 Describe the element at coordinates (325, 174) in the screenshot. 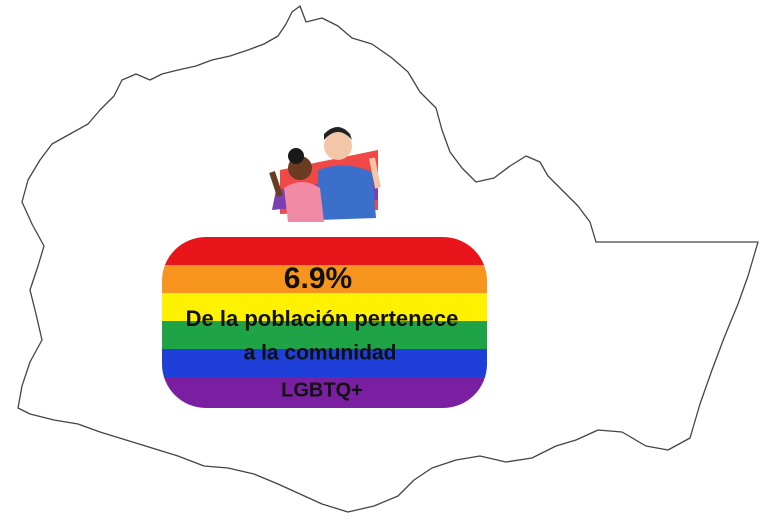

I see `people-illustration` at that location.